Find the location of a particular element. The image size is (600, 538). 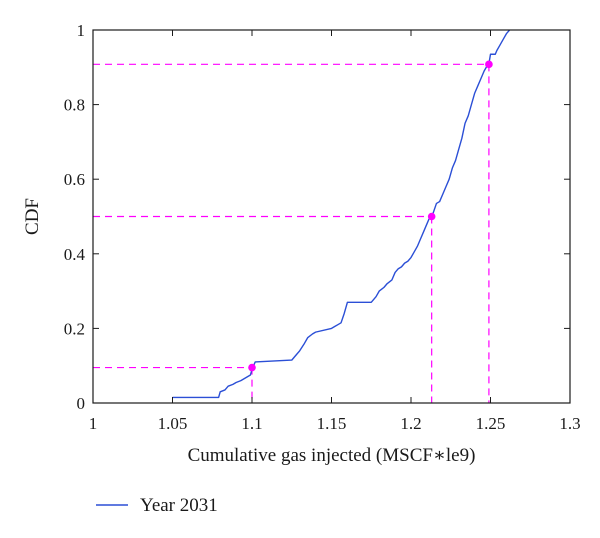

x-tick-label: 1.15 is located at coordinates (332, 423).